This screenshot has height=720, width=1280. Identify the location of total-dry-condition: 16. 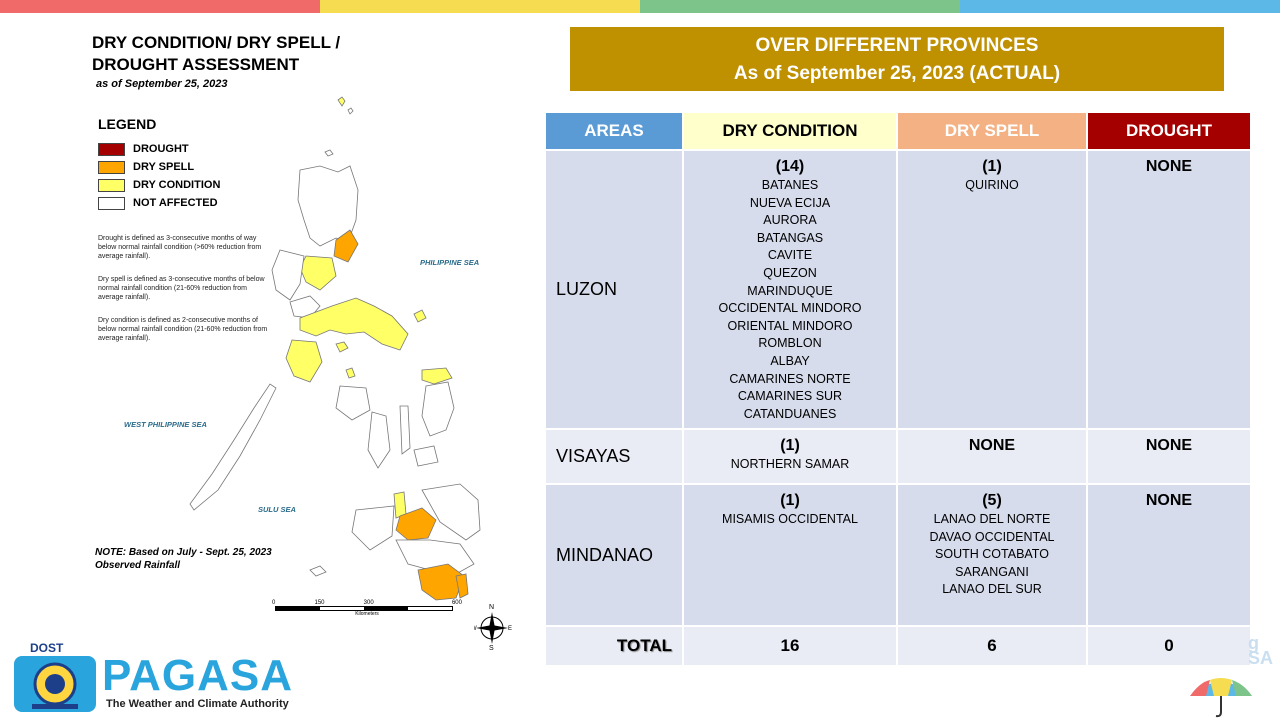
(791, 646).